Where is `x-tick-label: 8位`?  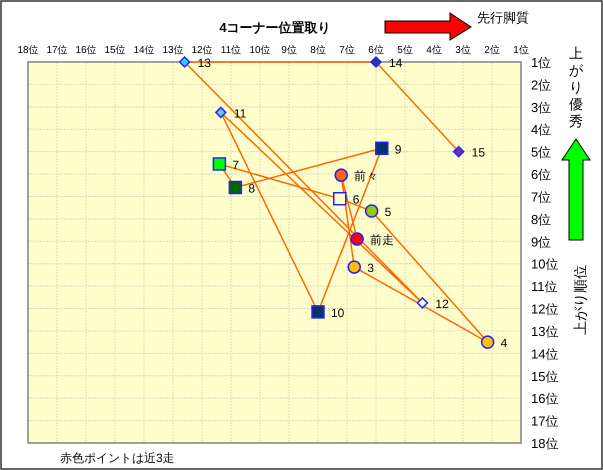 x-tick-label: 8位 is located at coordinates (318, 50).